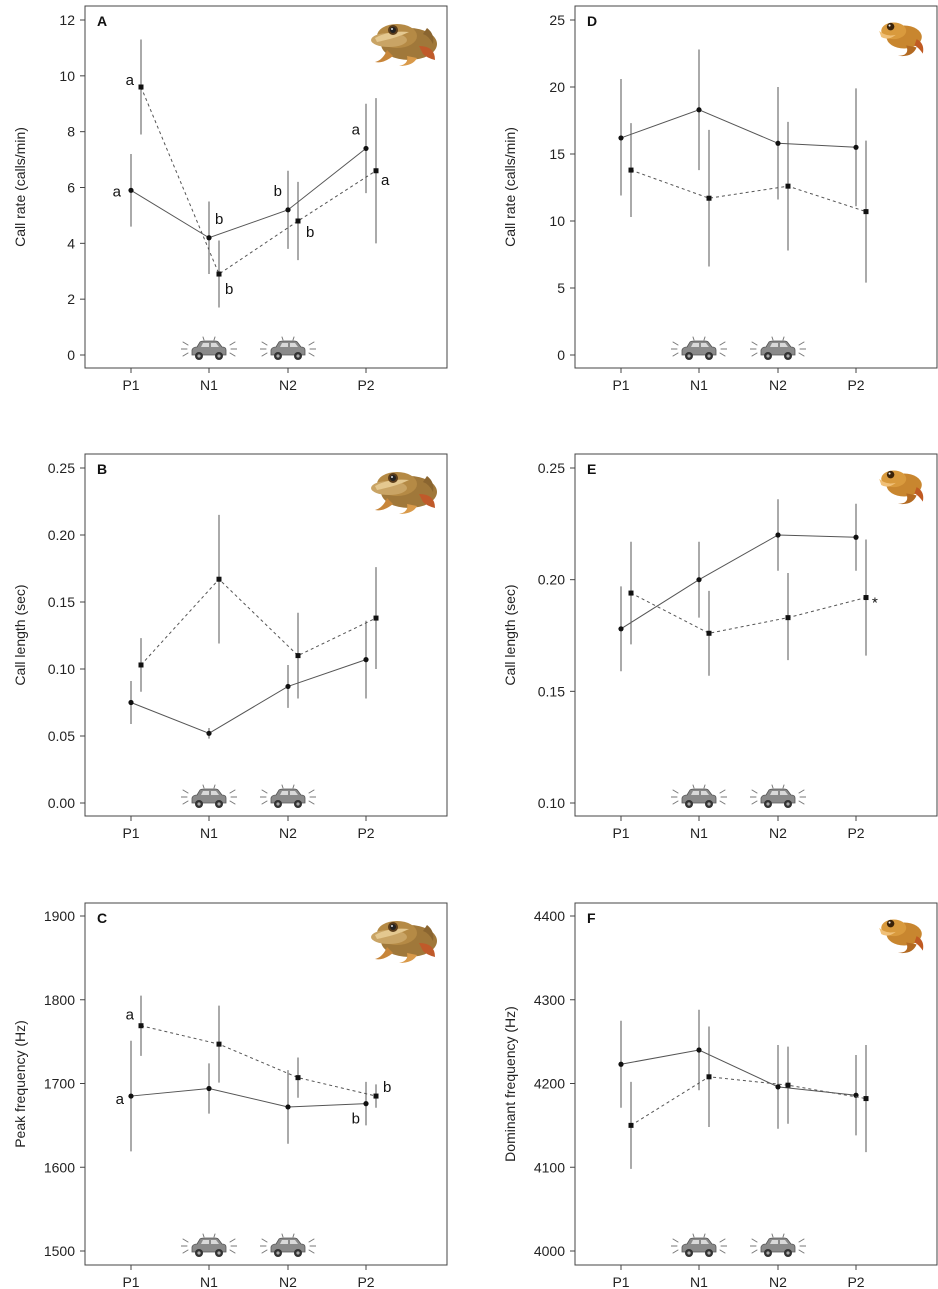 The image size is (938, 1289). Describe the element at coordinates (549, 1167) in the screenshot. I see `y-tick-label: 4100` at that location.